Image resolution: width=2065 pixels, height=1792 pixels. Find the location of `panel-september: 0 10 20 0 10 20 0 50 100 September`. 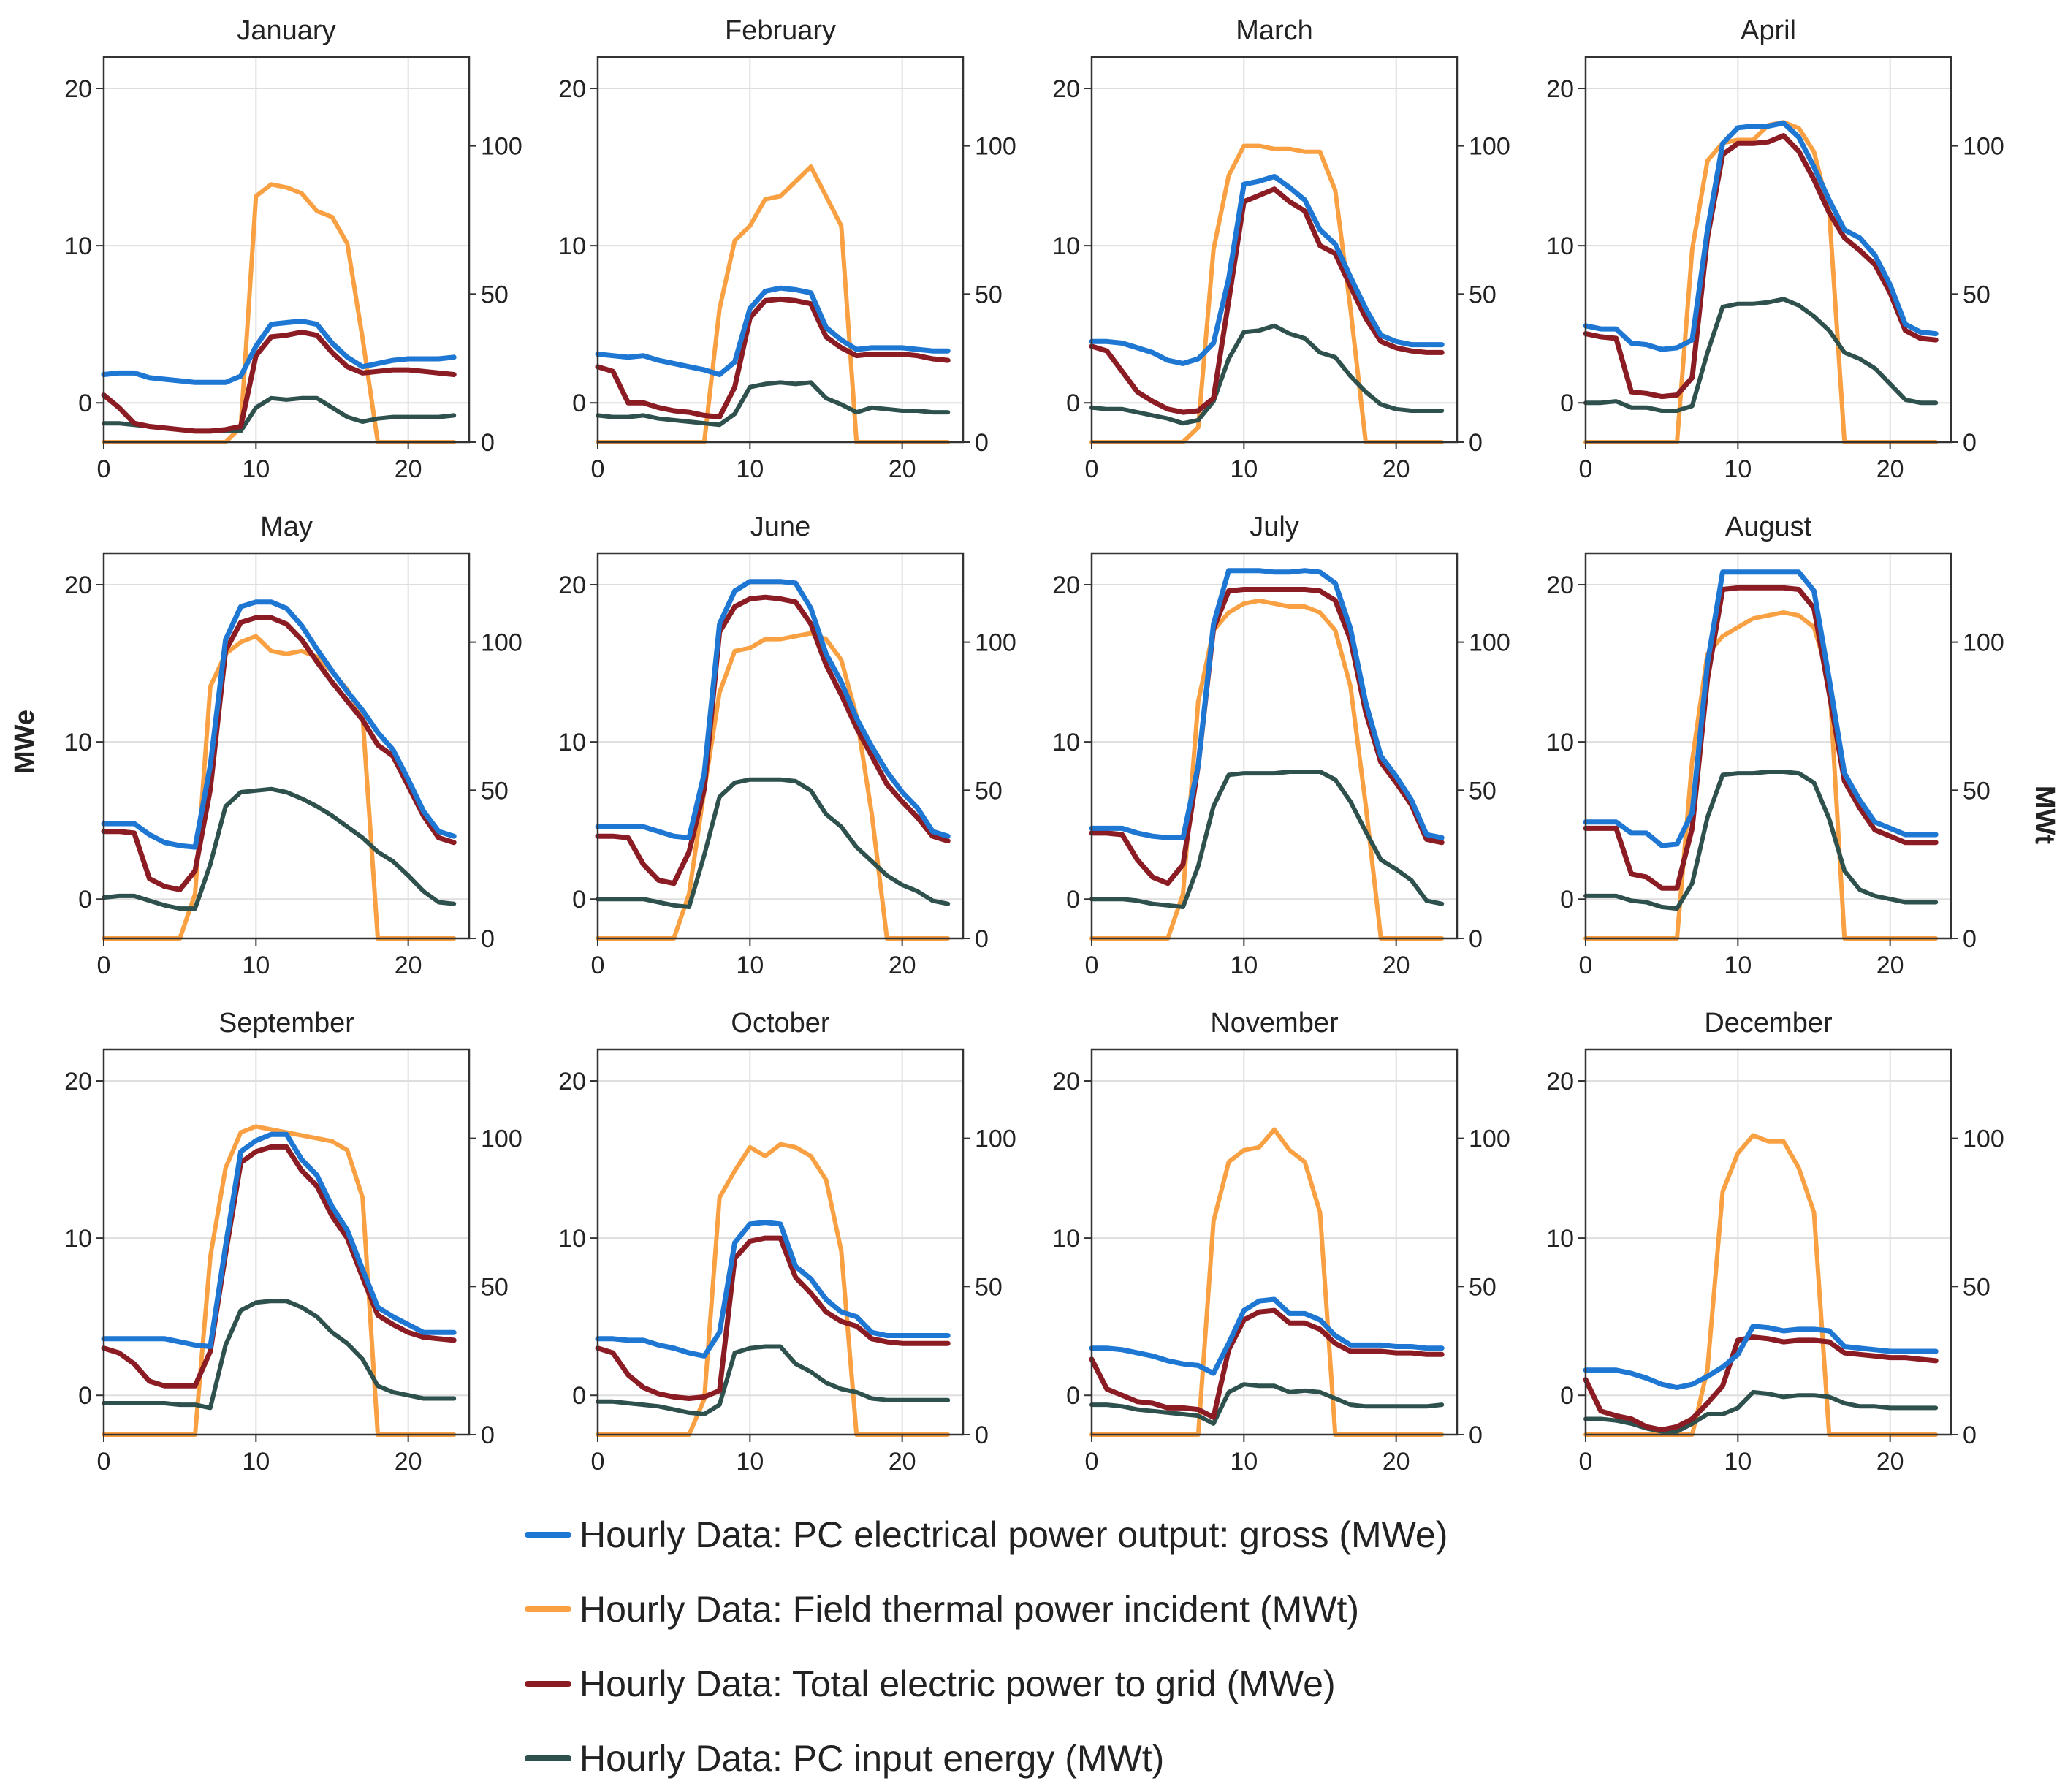

panel-september: 0 10 20 0 10 20 0 50 100 September is located at coordinates (293, 1242).